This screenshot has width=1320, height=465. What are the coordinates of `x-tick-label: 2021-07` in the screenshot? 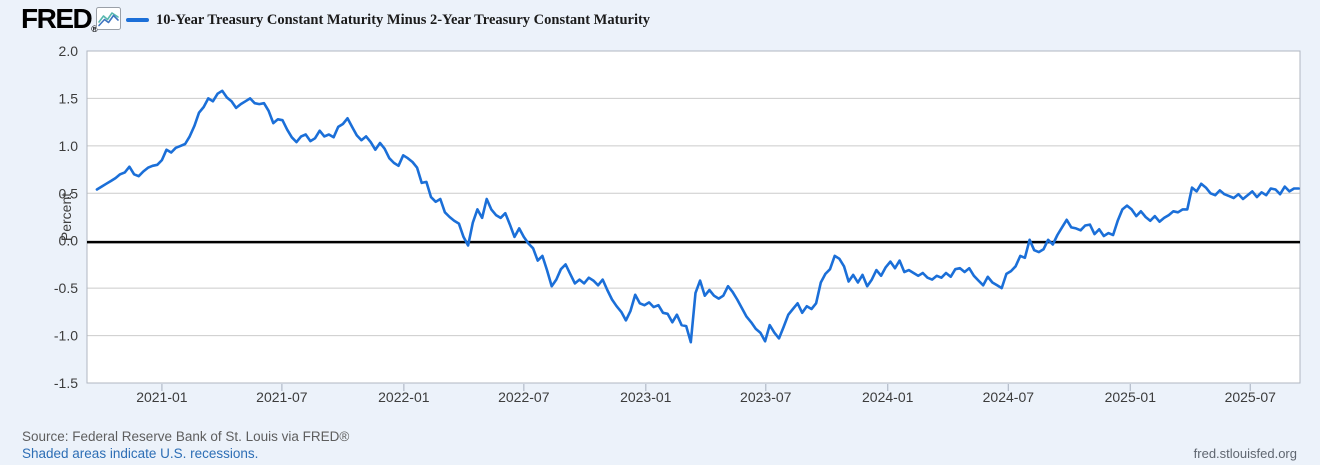 It's located at (282, 397).